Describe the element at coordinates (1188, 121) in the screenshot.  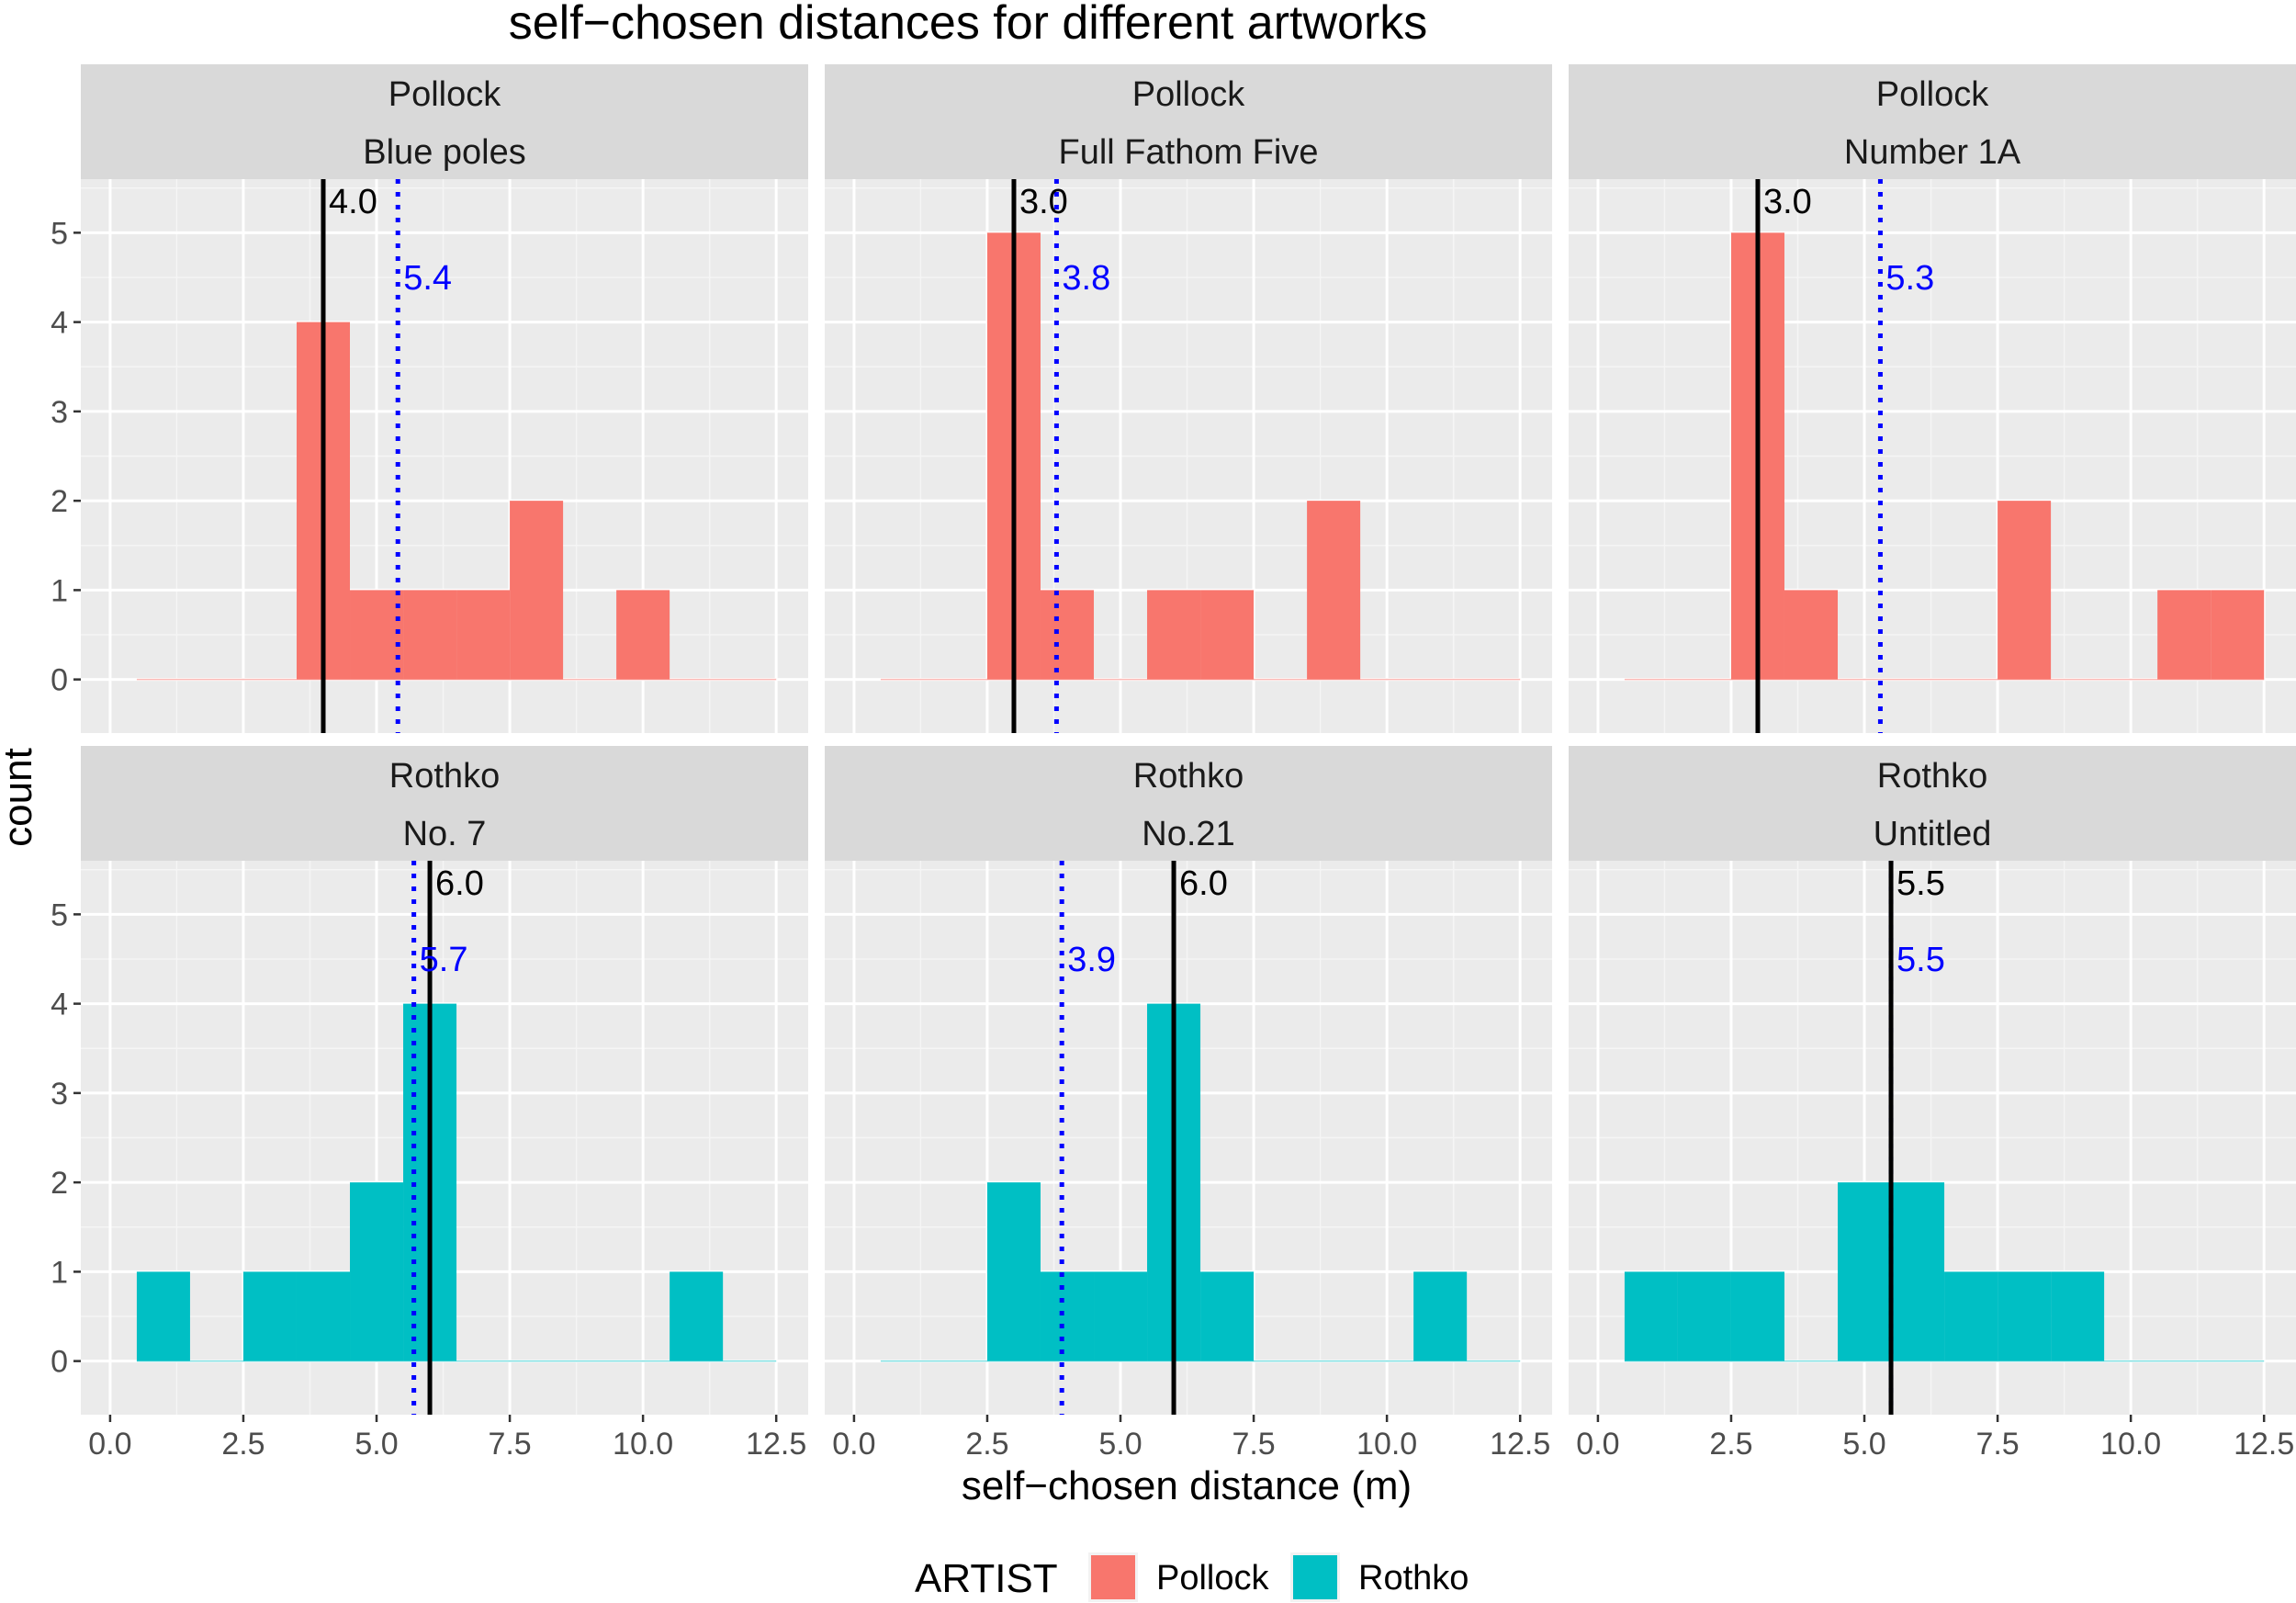
I see `panel-2-strip` at that location.